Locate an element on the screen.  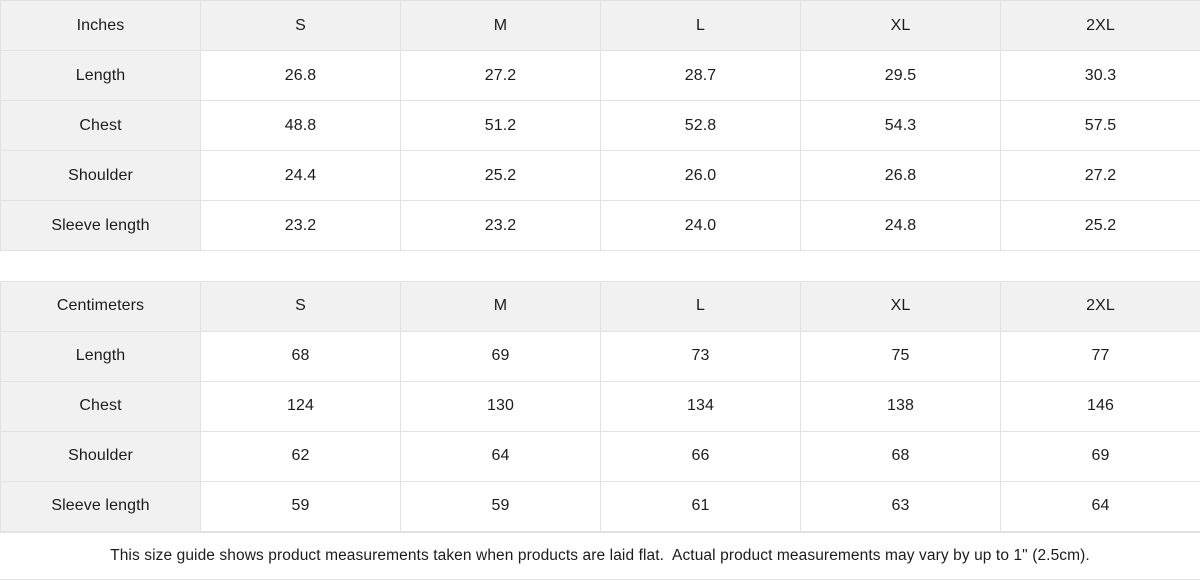
cell-length-xl: 75 is located at coordinates (900, 356).